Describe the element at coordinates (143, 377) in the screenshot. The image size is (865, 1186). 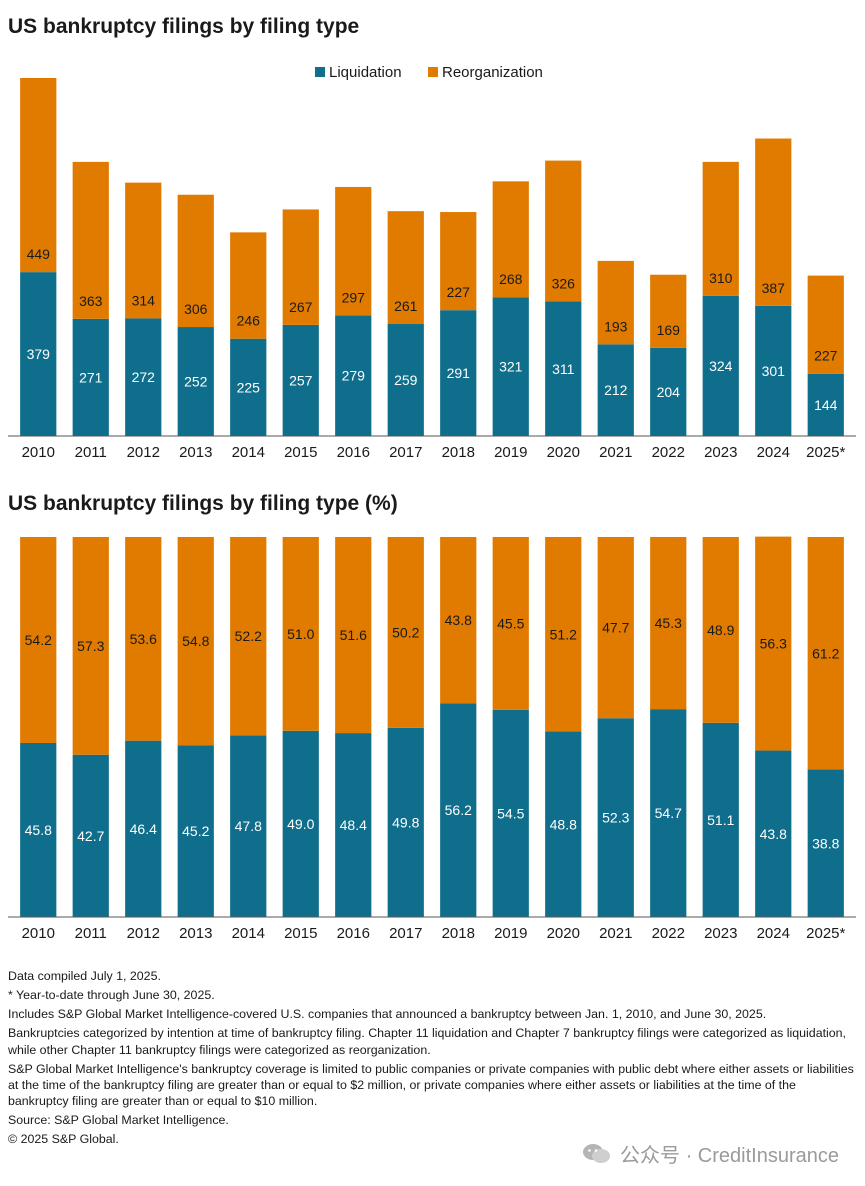
I see `bar-liquidation-2012` at that location.